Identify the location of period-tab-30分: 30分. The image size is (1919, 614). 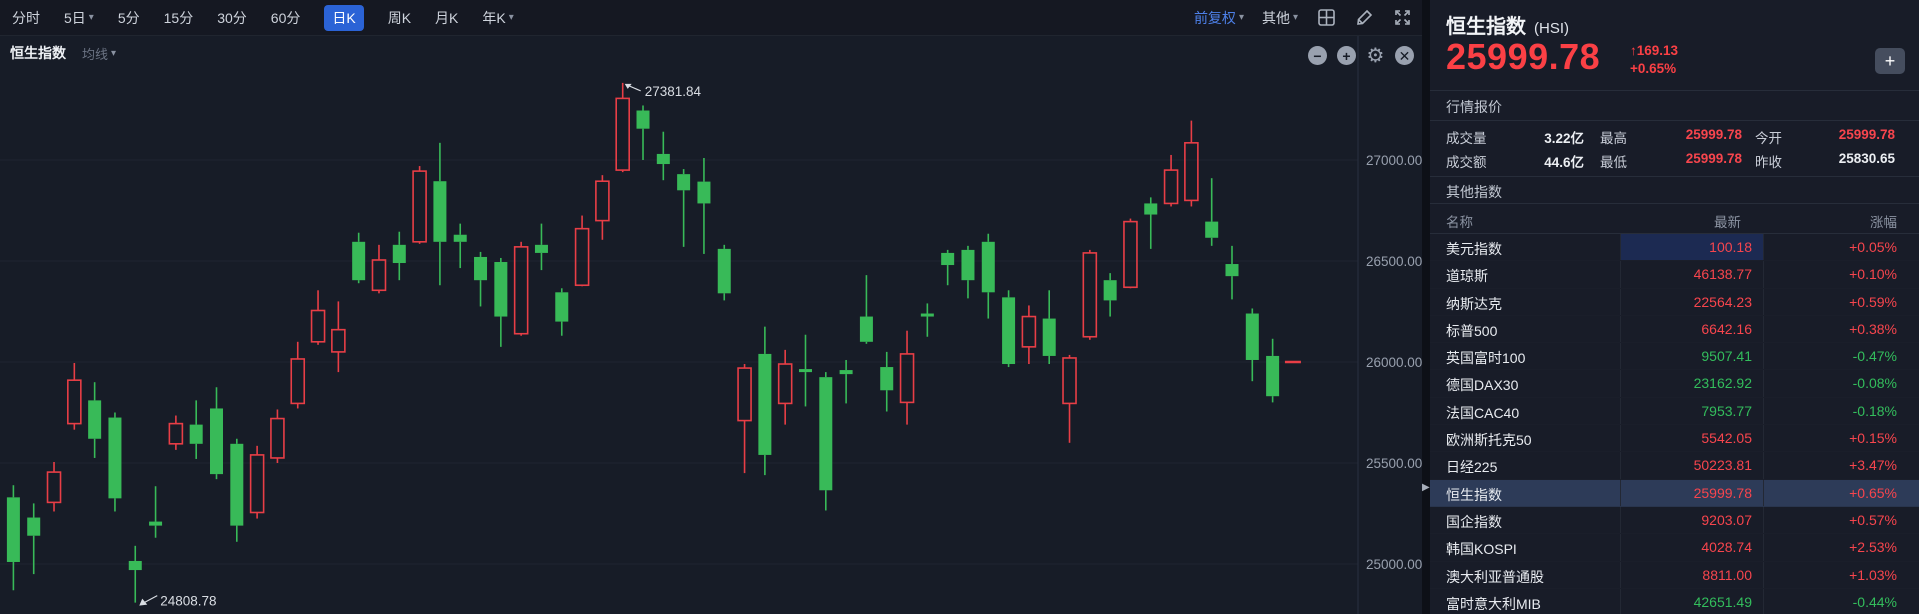
(232, 17).